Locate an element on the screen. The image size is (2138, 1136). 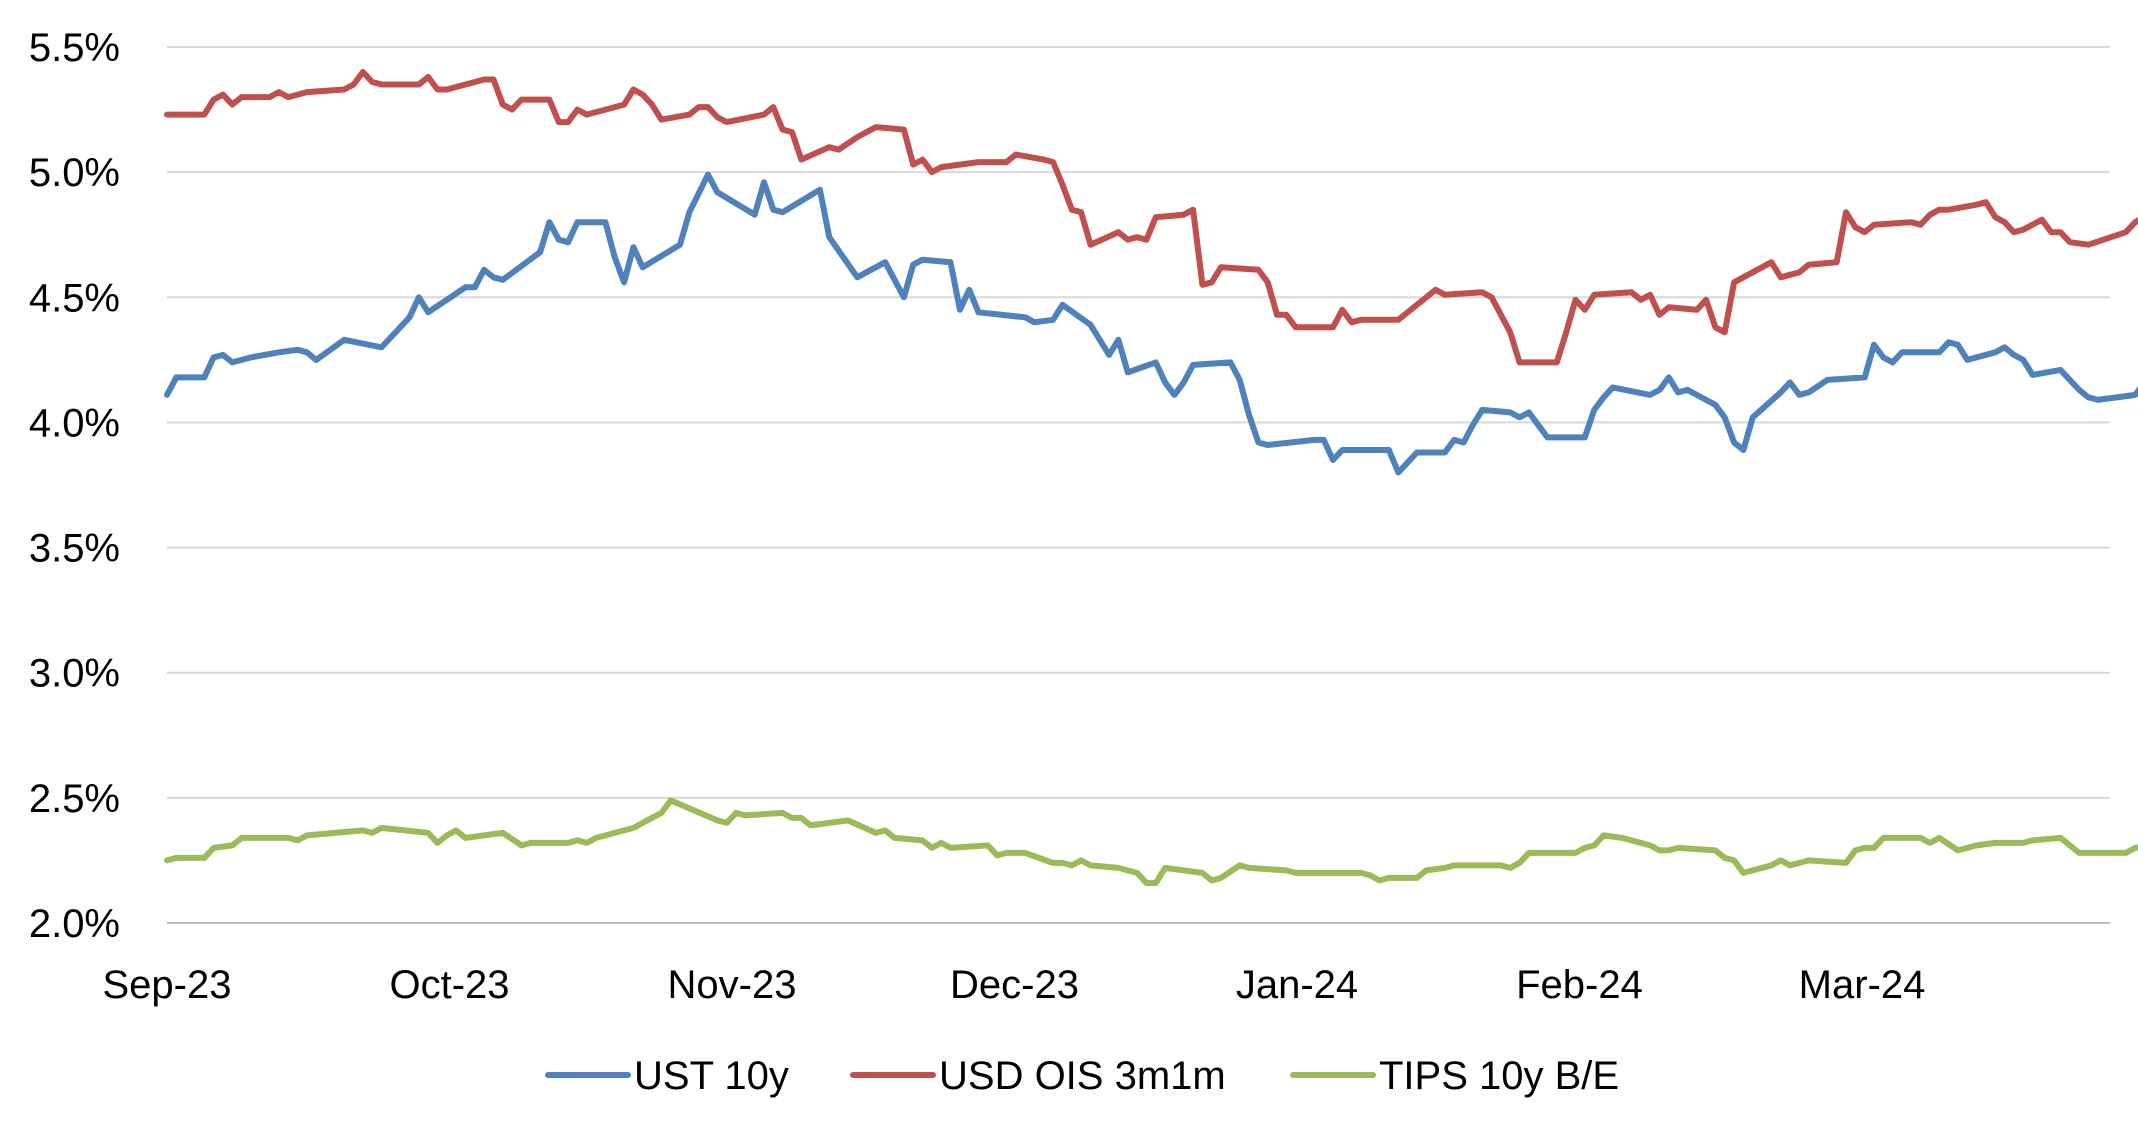
x-tick-label: Mar-24 is located at coordinates (1862, 985).